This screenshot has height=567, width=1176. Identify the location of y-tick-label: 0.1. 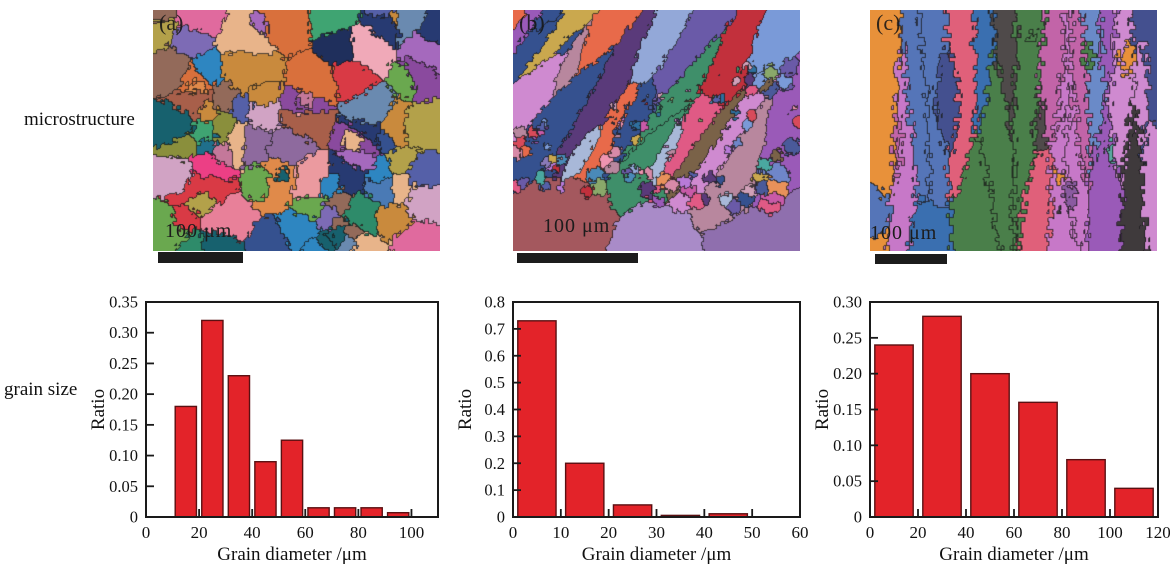
(494, 490).